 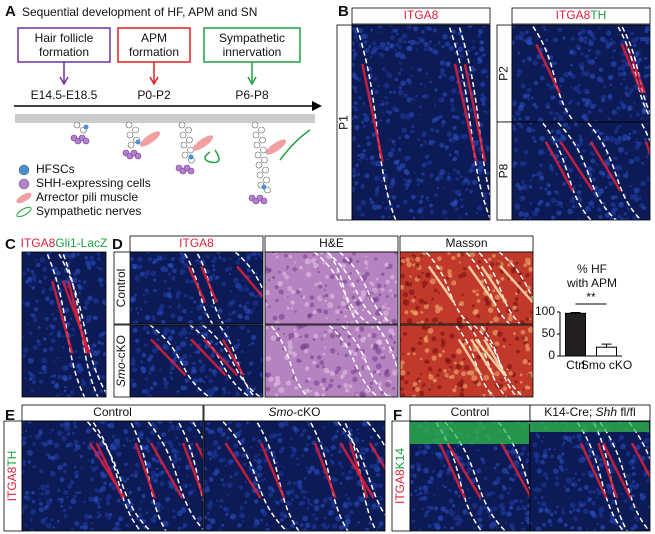 I want to click on nerve, so click(x=212, y=156).